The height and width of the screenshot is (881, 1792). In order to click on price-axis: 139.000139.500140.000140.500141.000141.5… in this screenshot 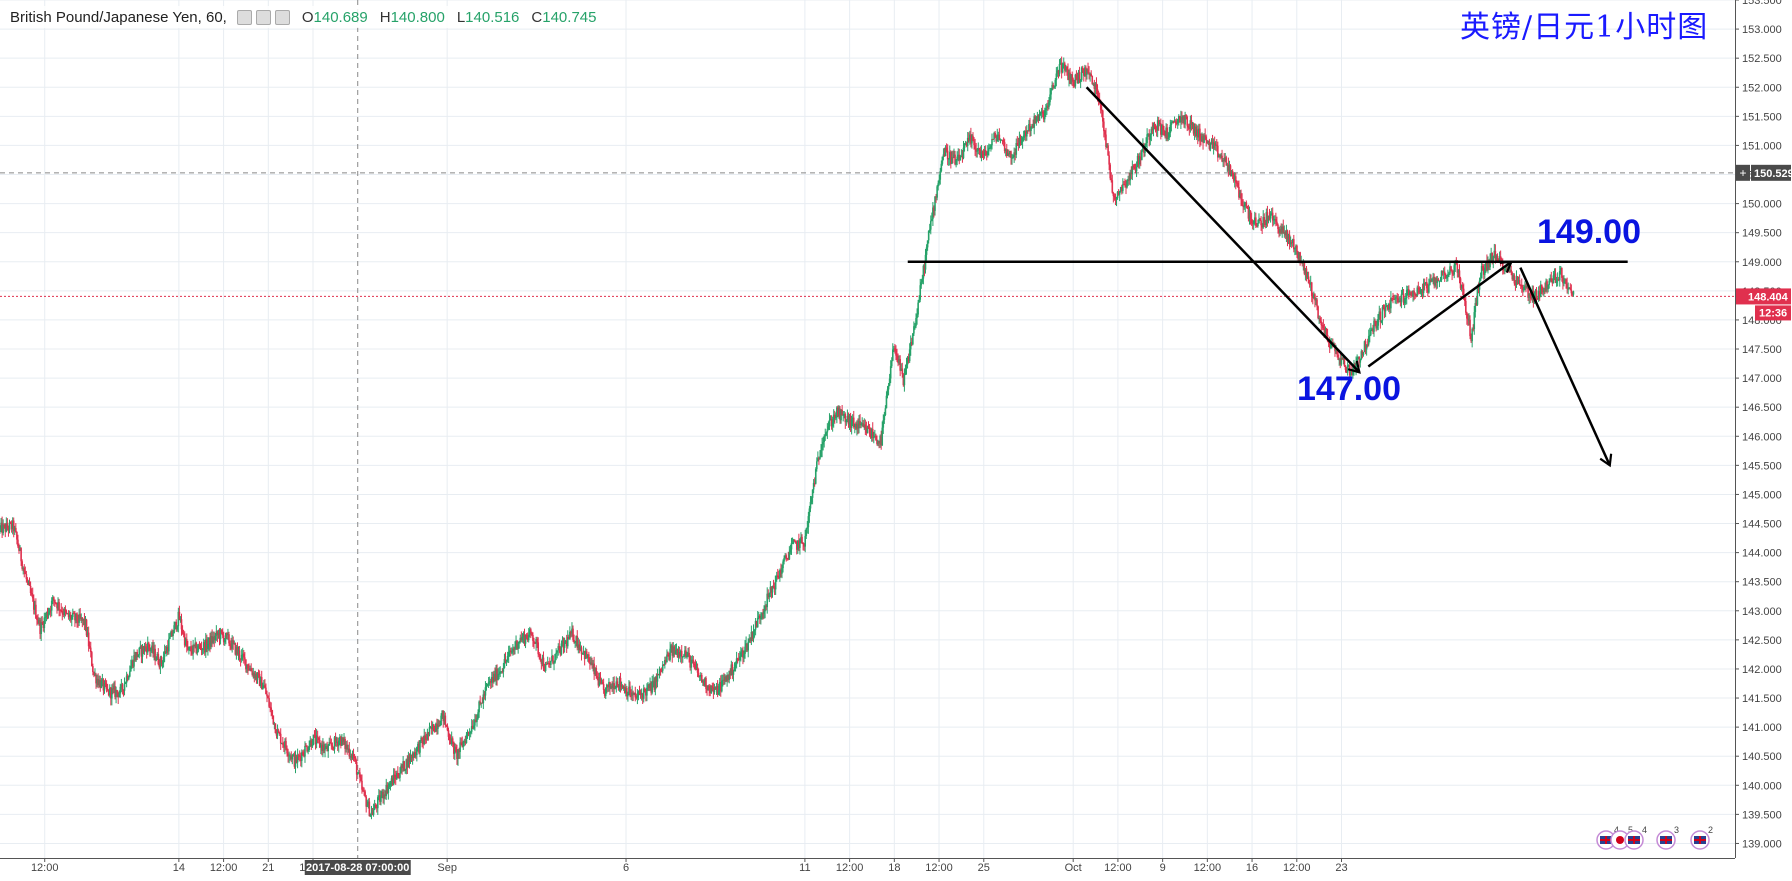, I will do `click(1763, 438)`.